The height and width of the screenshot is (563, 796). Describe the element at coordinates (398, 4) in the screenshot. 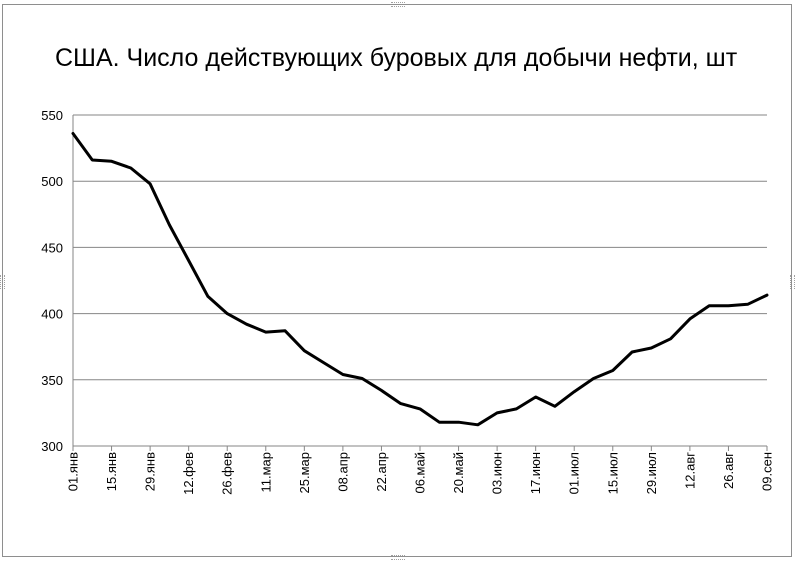

I see `resize-handle-top` at that location.